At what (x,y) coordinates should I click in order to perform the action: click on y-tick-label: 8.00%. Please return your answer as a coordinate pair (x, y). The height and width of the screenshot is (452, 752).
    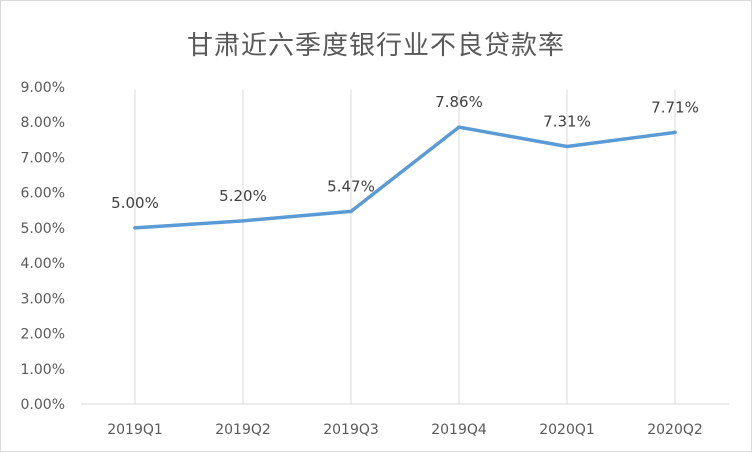
    Looking at the image, I should click on (43, 123).